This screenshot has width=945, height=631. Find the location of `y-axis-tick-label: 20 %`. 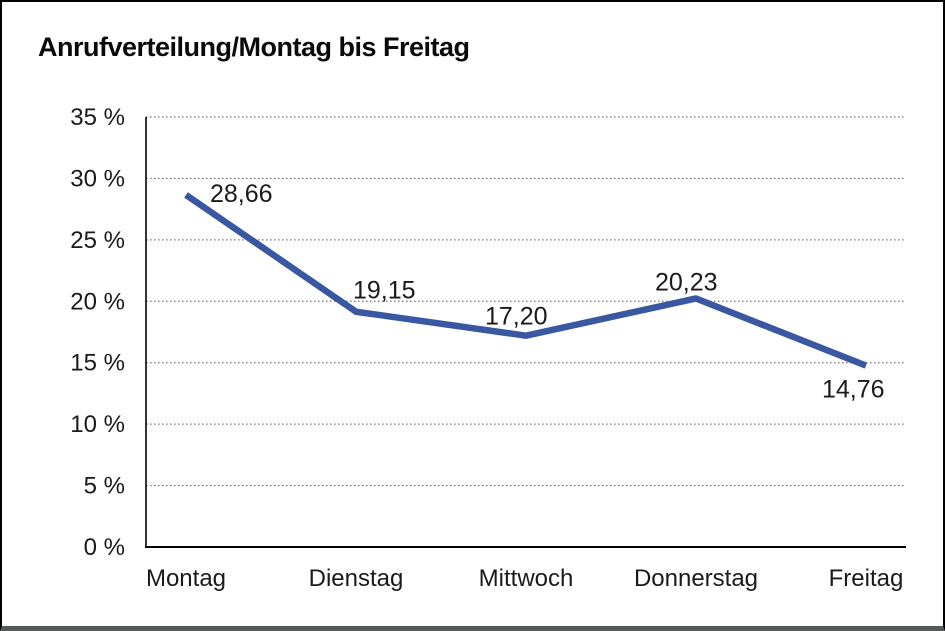

y-axis-tick-label: 20 % is located at coordinates (97, 301).